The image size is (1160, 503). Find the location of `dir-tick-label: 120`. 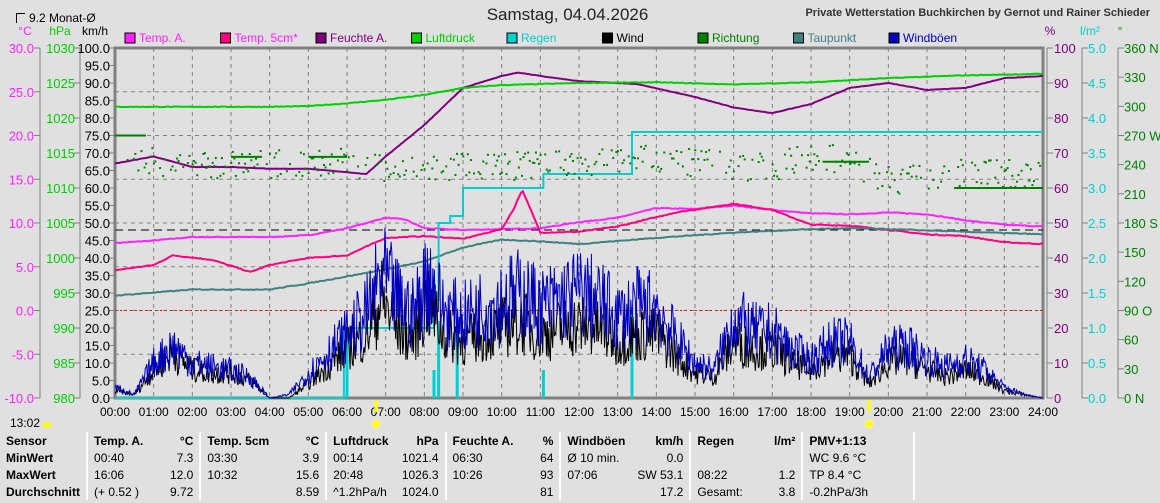

dir-tick-label: 120 is located at coordinates (1135, 281).